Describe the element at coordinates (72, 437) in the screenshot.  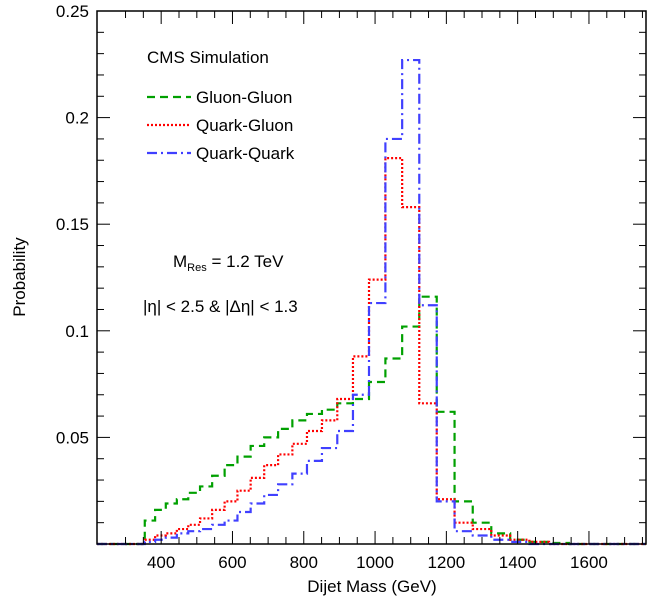
I see `y-tick-label: 0.05` at that location.